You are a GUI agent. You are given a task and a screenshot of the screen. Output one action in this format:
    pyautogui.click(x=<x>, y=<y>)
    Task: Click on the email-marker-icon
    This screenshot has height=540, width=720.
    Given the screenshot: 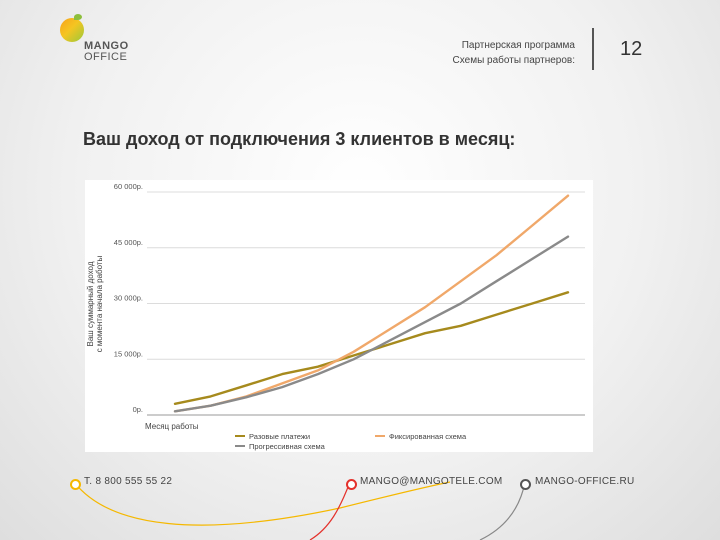 What is the action you would take?
    pyautogui.click(x=351, y=484)
    